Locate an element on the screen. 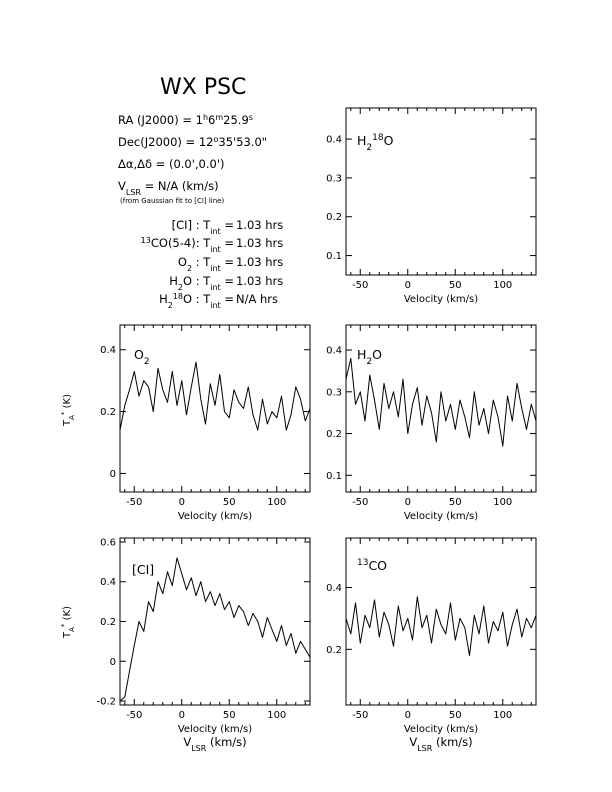 The width and height of the screenshot is (612, 792). panel-h218o: H218O -50 0 50 100 0.1 0.2 0.3 0.4 is located at coordinates (431, 199).